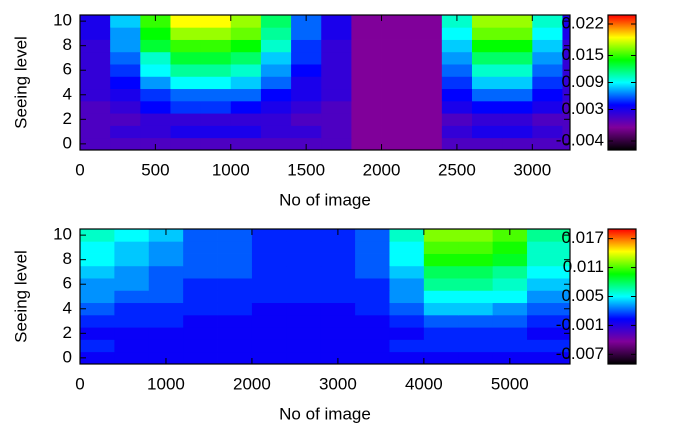 The height and width of the screenshot is (425, 676). Describe the element at coordinates (325, 199) in the screenshot. I see `x-axis-label: No of image` at that location.